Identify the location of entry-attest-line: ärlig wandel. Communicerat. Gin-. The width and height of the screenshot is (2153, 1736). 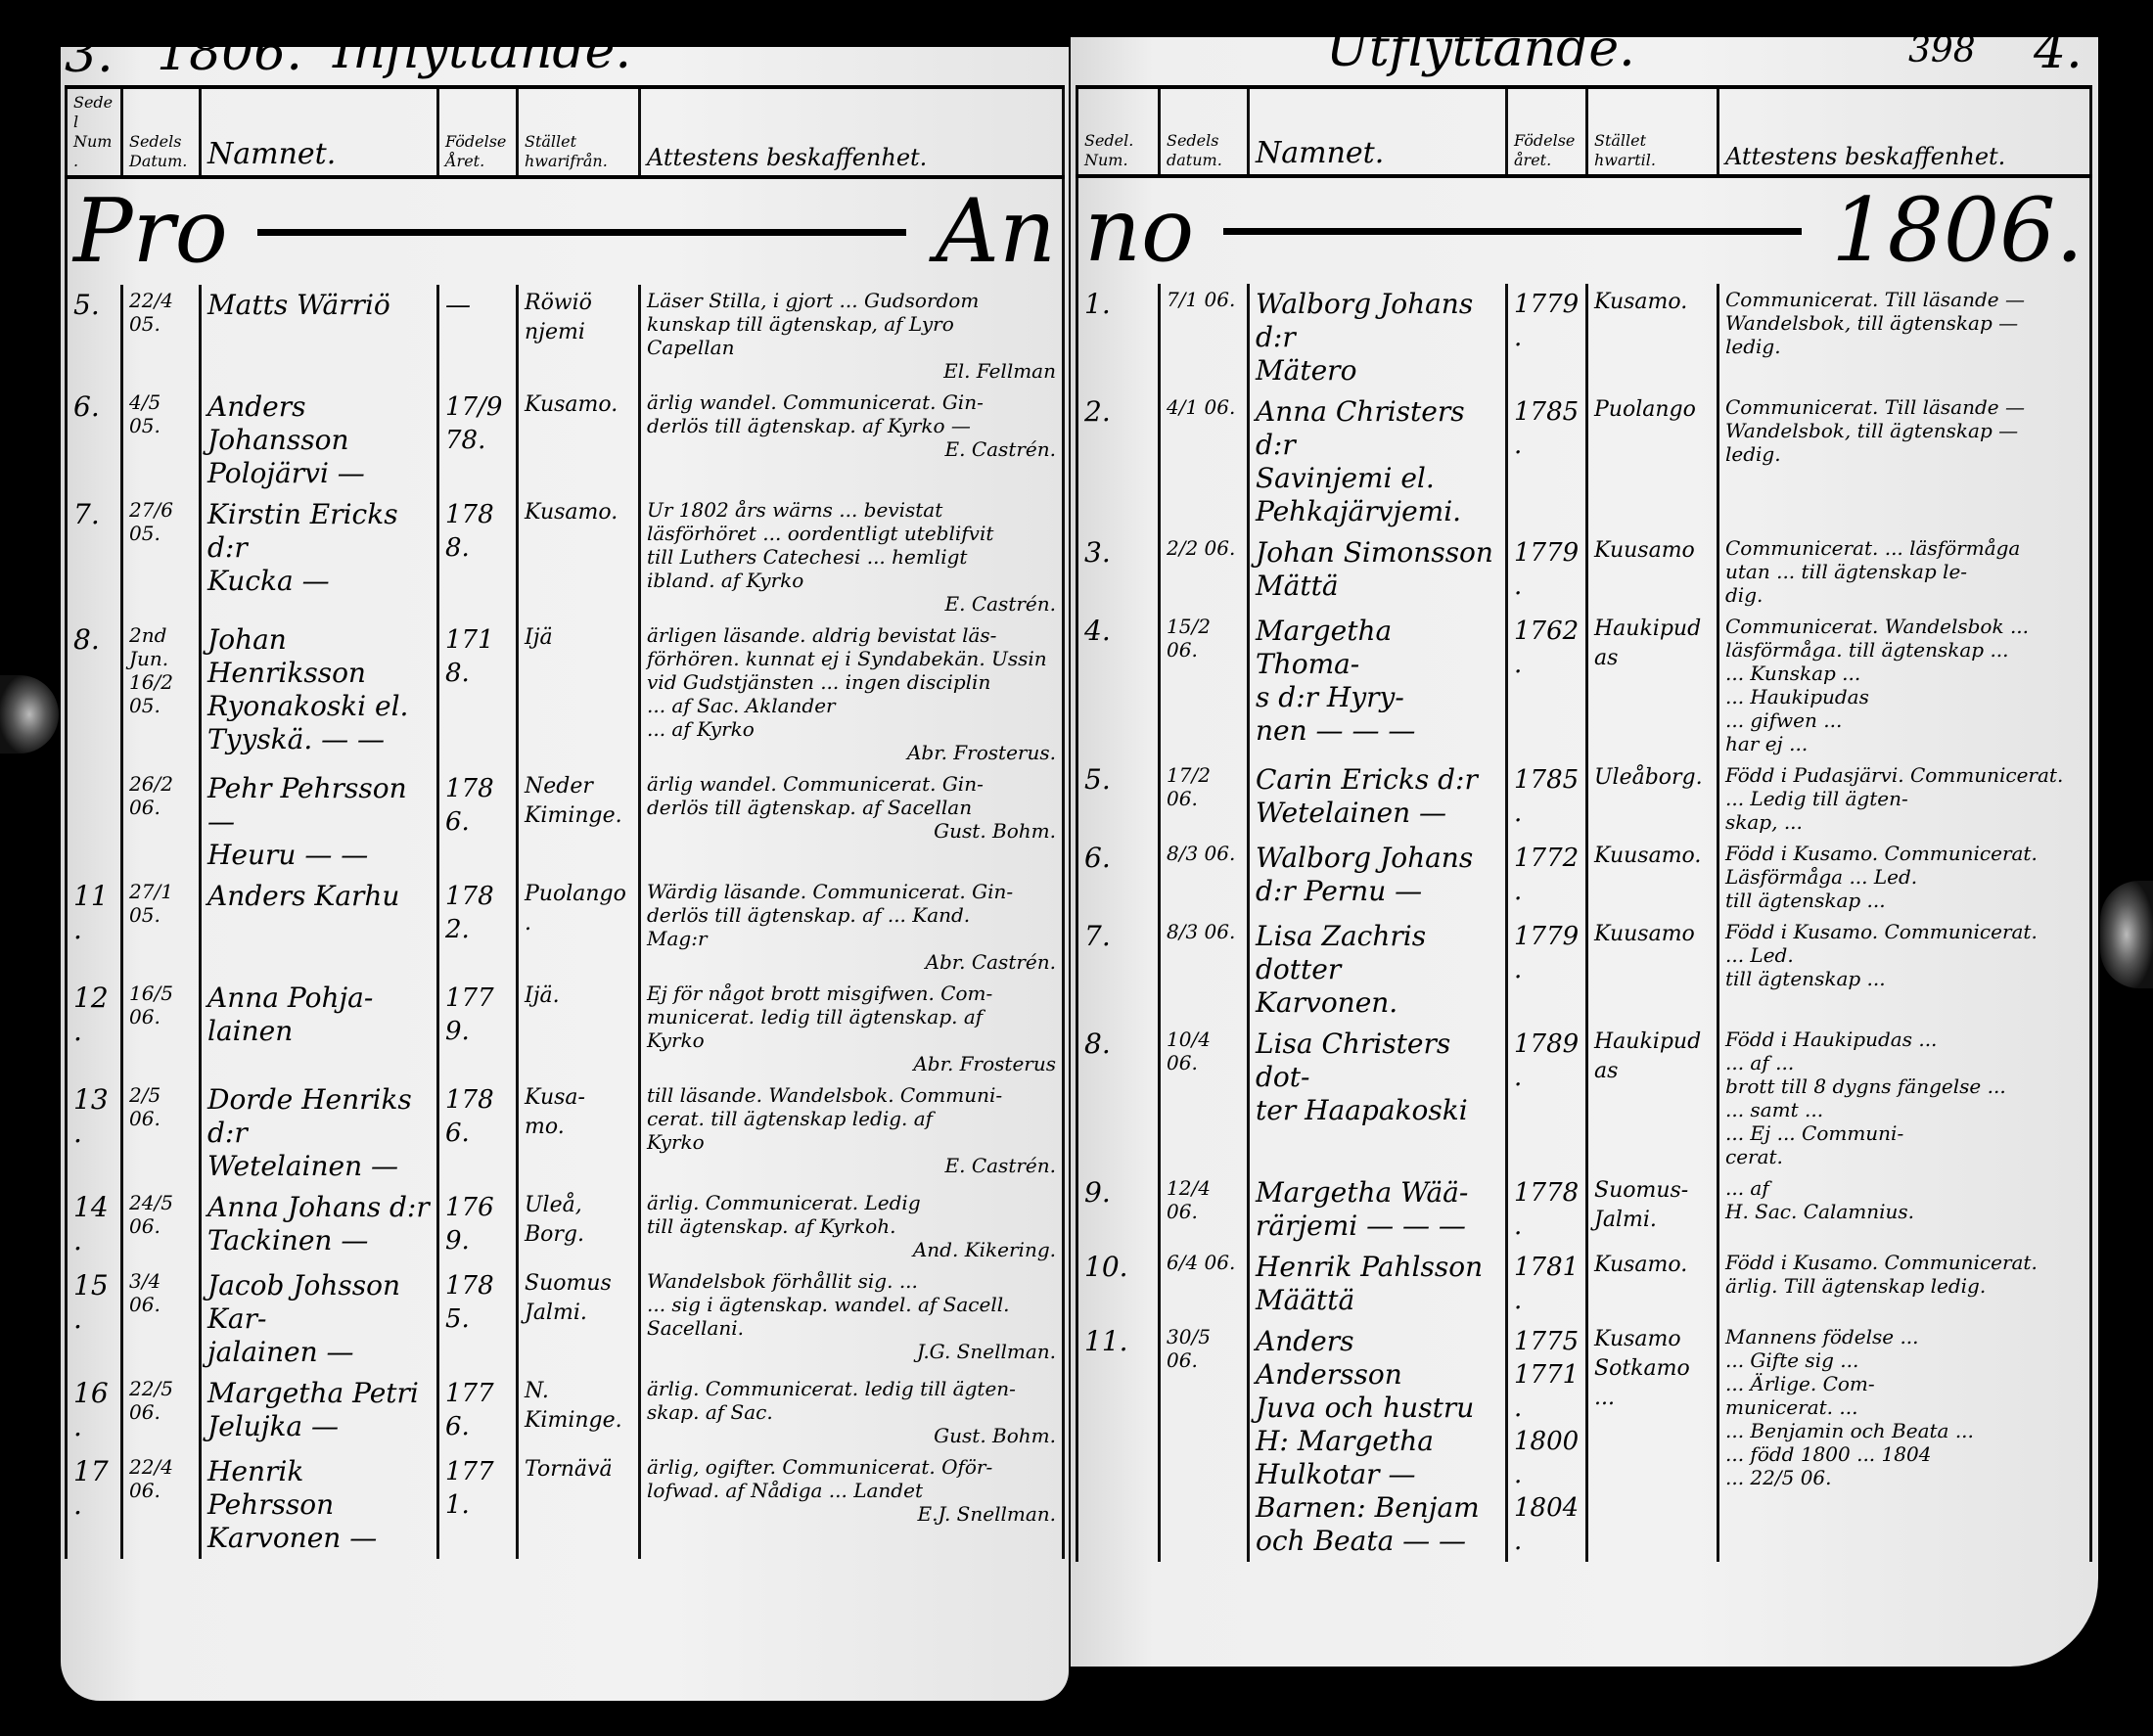
(815, 402).